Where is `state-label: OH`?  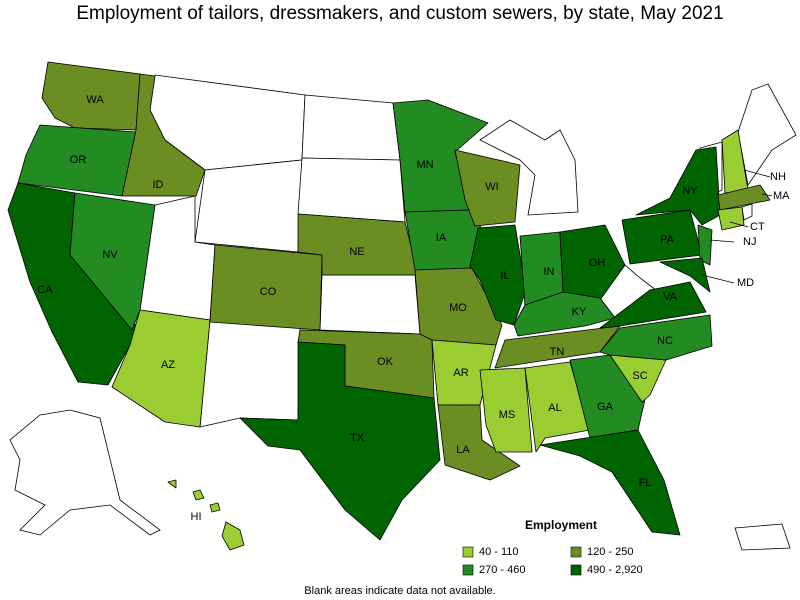 state-label: OH is located at coordinates (597, 263).